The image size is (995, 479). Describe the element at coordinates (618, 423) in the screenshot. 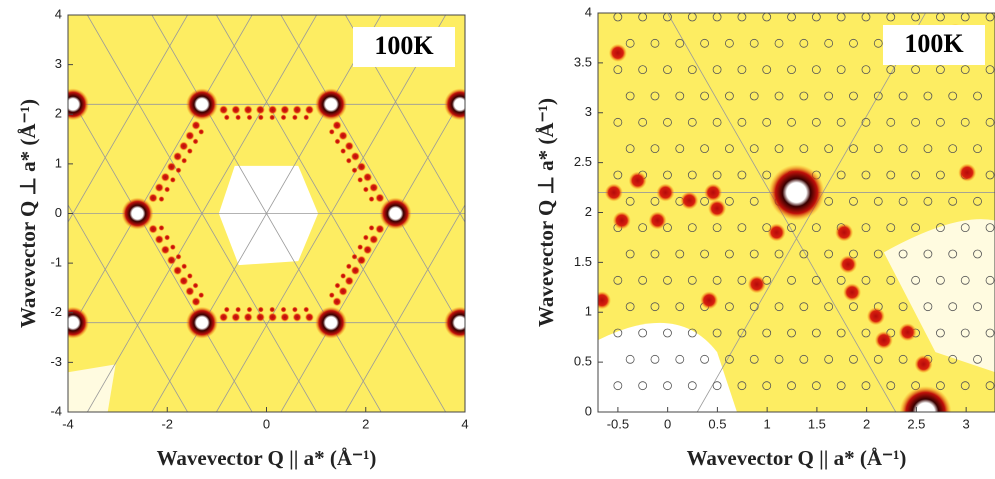

I see `x-tick-label: -0.5` at that location.